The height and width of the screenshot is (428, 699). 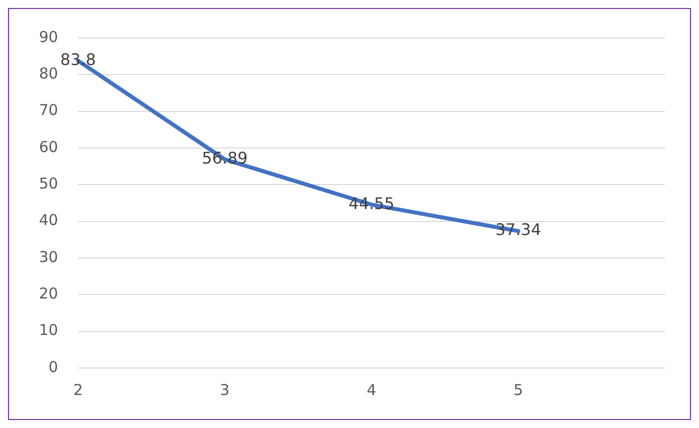 I want to click on y-tick-label: 70, so click(x=48, y=110).